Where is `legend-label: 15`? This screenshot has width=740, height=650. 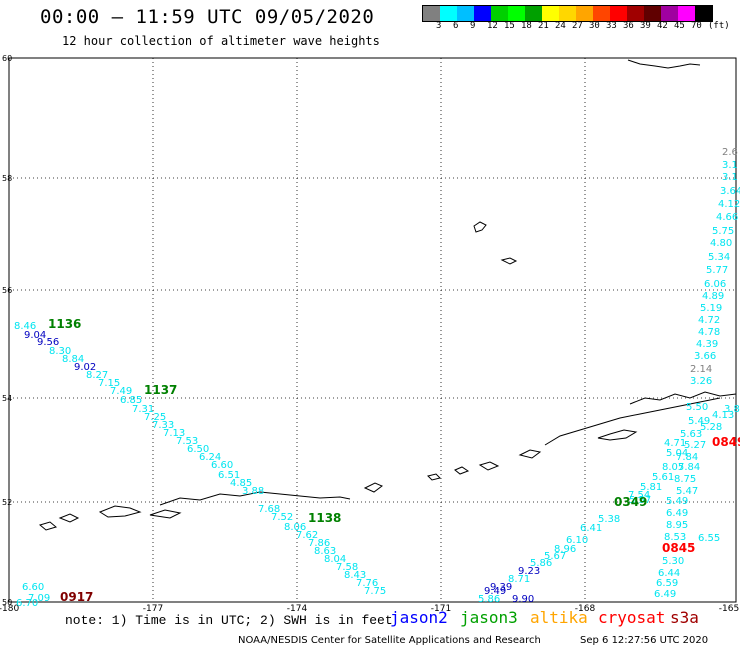 legend-label: 15 is located at coordinates (509, 26).